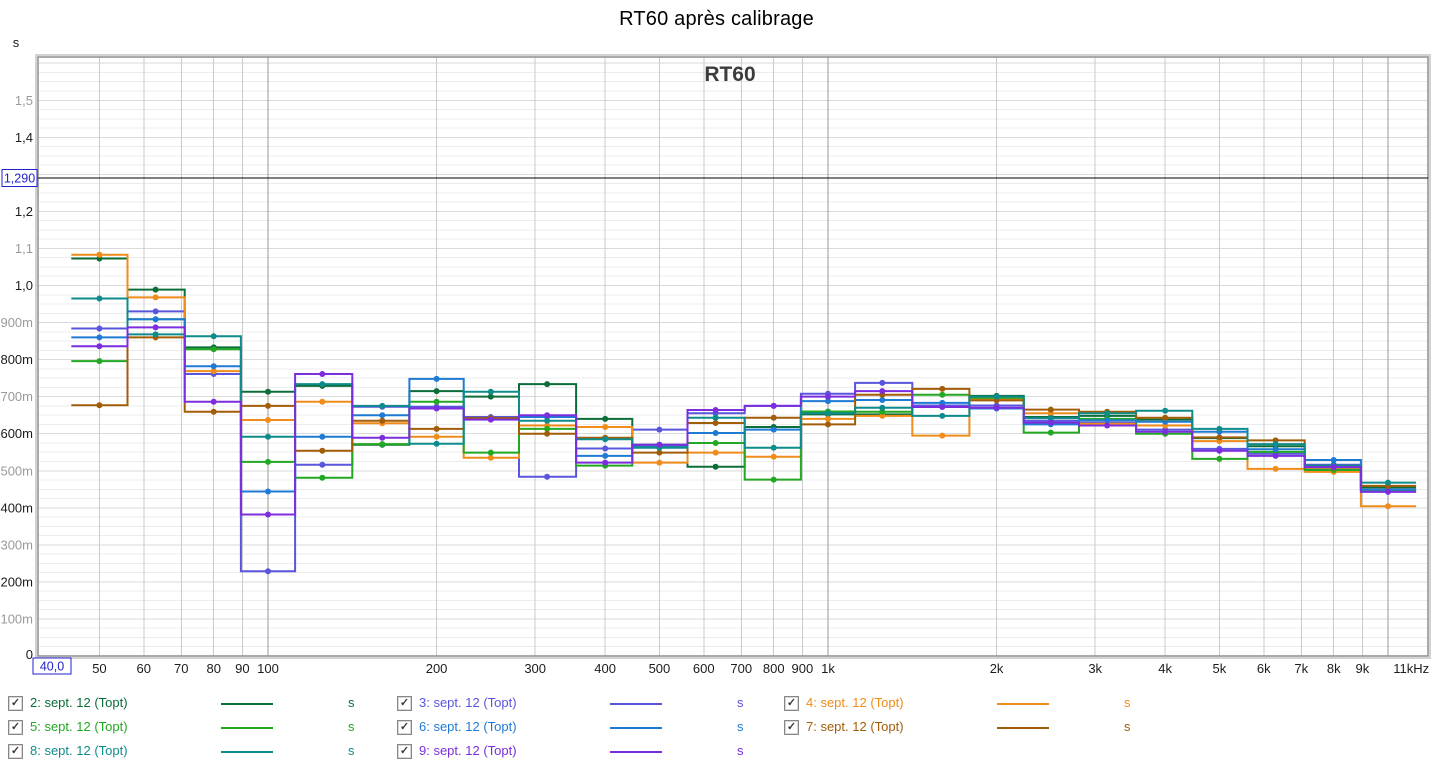  What do you see at coordinates (16, 396) in the screenshot?
I see `svg-text: 700m` at bounding box center [16, 396].